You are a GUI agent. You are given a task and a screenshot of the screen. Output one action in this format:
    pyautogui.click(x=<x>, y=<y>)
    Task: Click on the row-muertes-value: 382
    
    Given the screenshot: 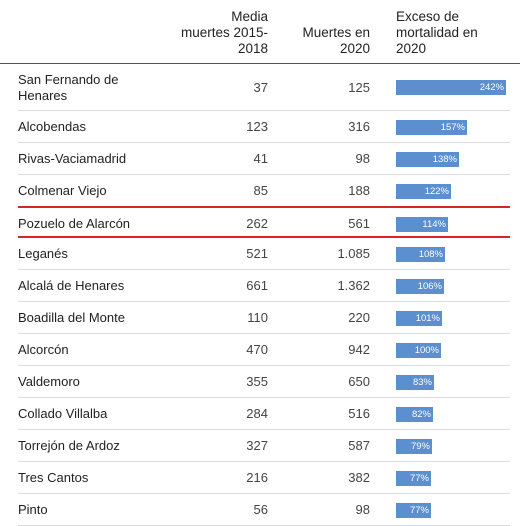 What is the action you would take?
    pyautogui.click(x=359, y=477)
    